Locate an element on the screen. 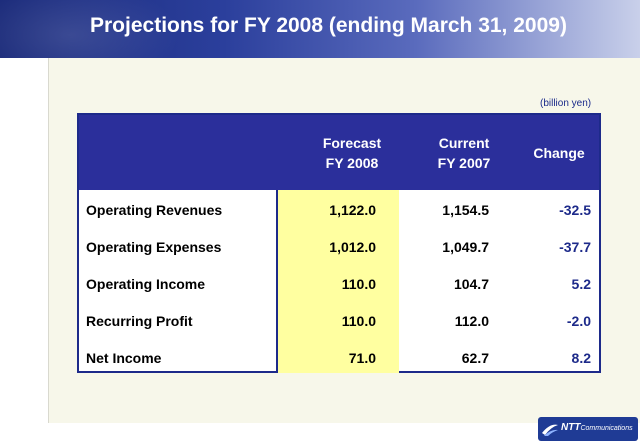 The image size is (640, 443). logo-suffix: Communications is located at coordinates (606, 428).